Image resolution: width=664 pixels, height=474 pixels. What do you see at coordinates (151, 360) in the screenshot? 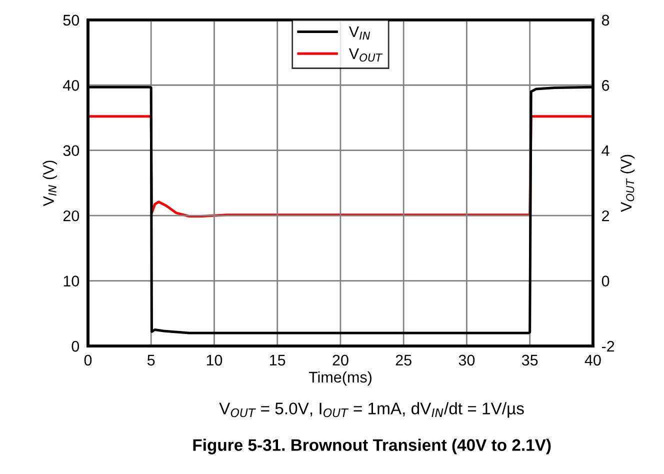
I see `x-tick-label: 5` at bounding box center [151, 360].